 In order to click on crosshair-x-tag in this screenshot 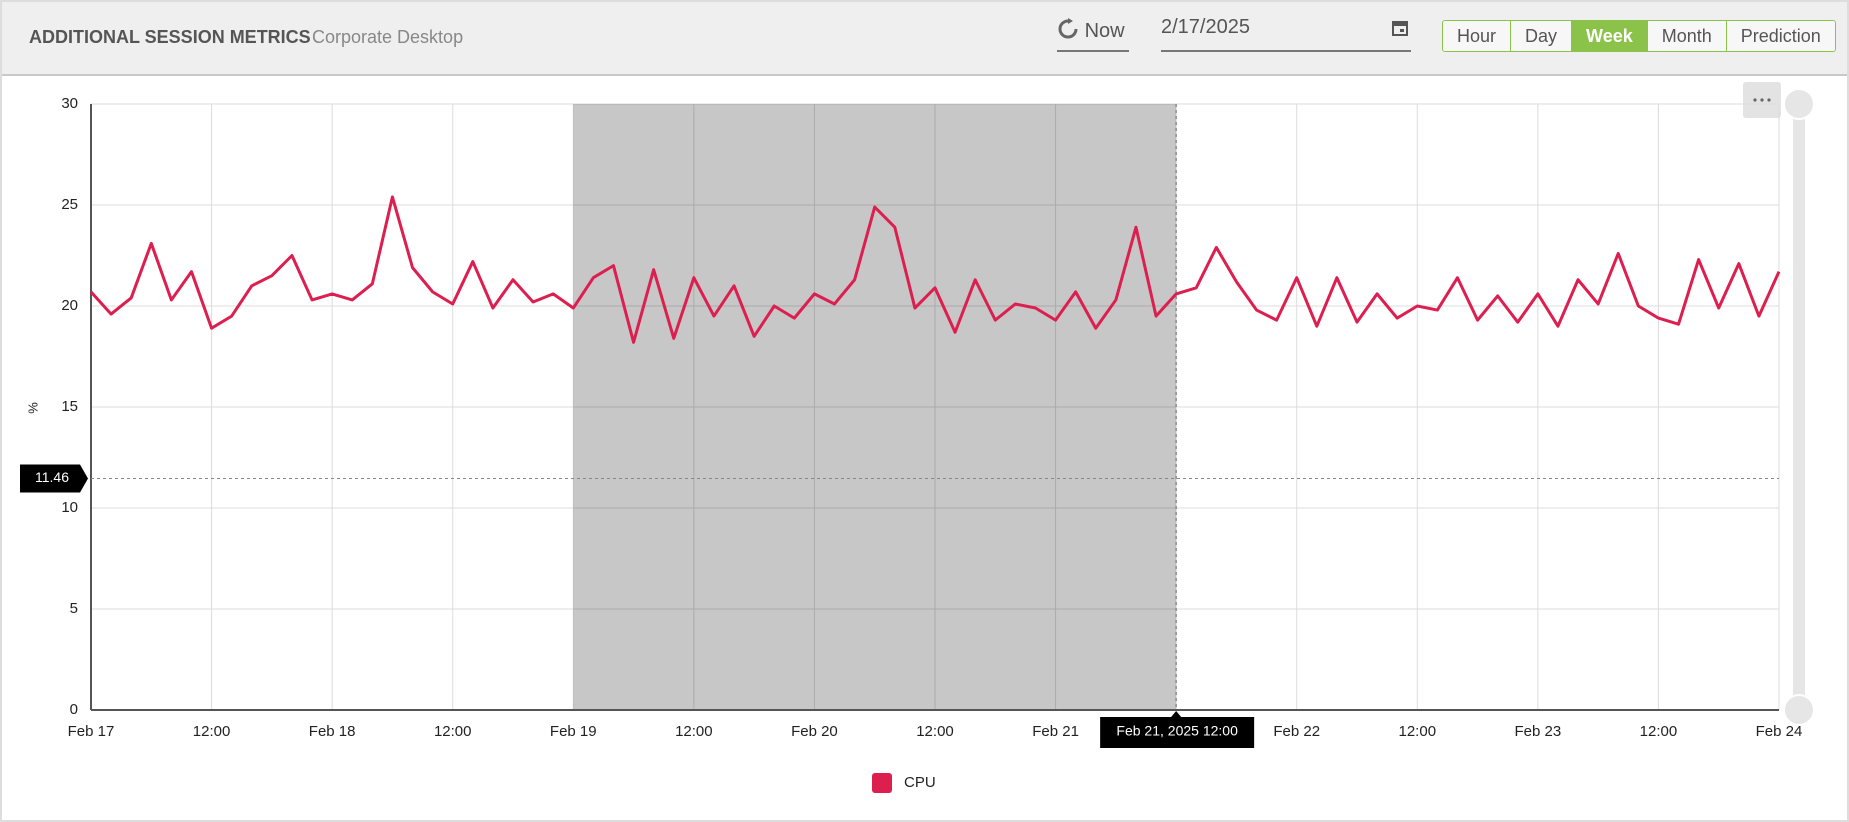, I will do `click(1177, 729)`.